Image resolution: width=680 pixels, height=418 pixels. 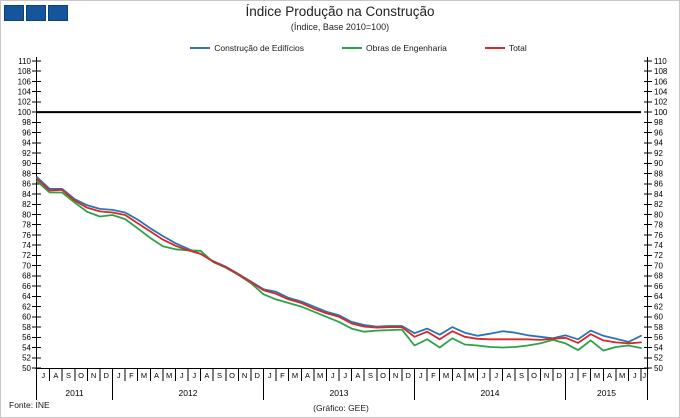 I want to click on page-title: Índice Produção na Construção, so click(x=340, y=11).